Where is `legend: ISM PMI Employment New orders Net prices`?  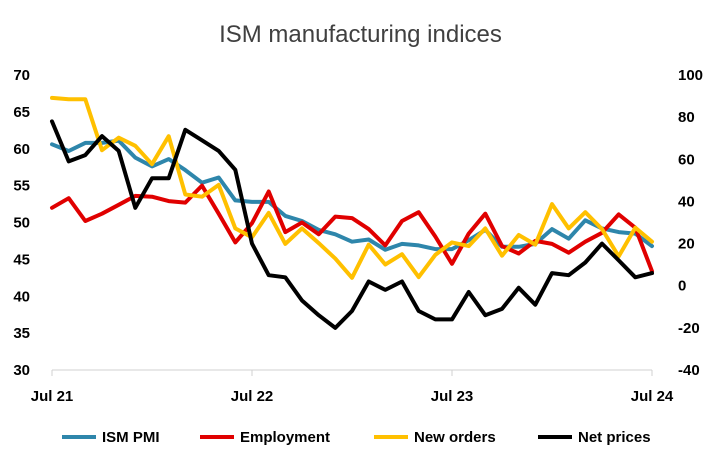 legend: ISM PMI Employment New orders Net prices is located at coordinates (356, 437).